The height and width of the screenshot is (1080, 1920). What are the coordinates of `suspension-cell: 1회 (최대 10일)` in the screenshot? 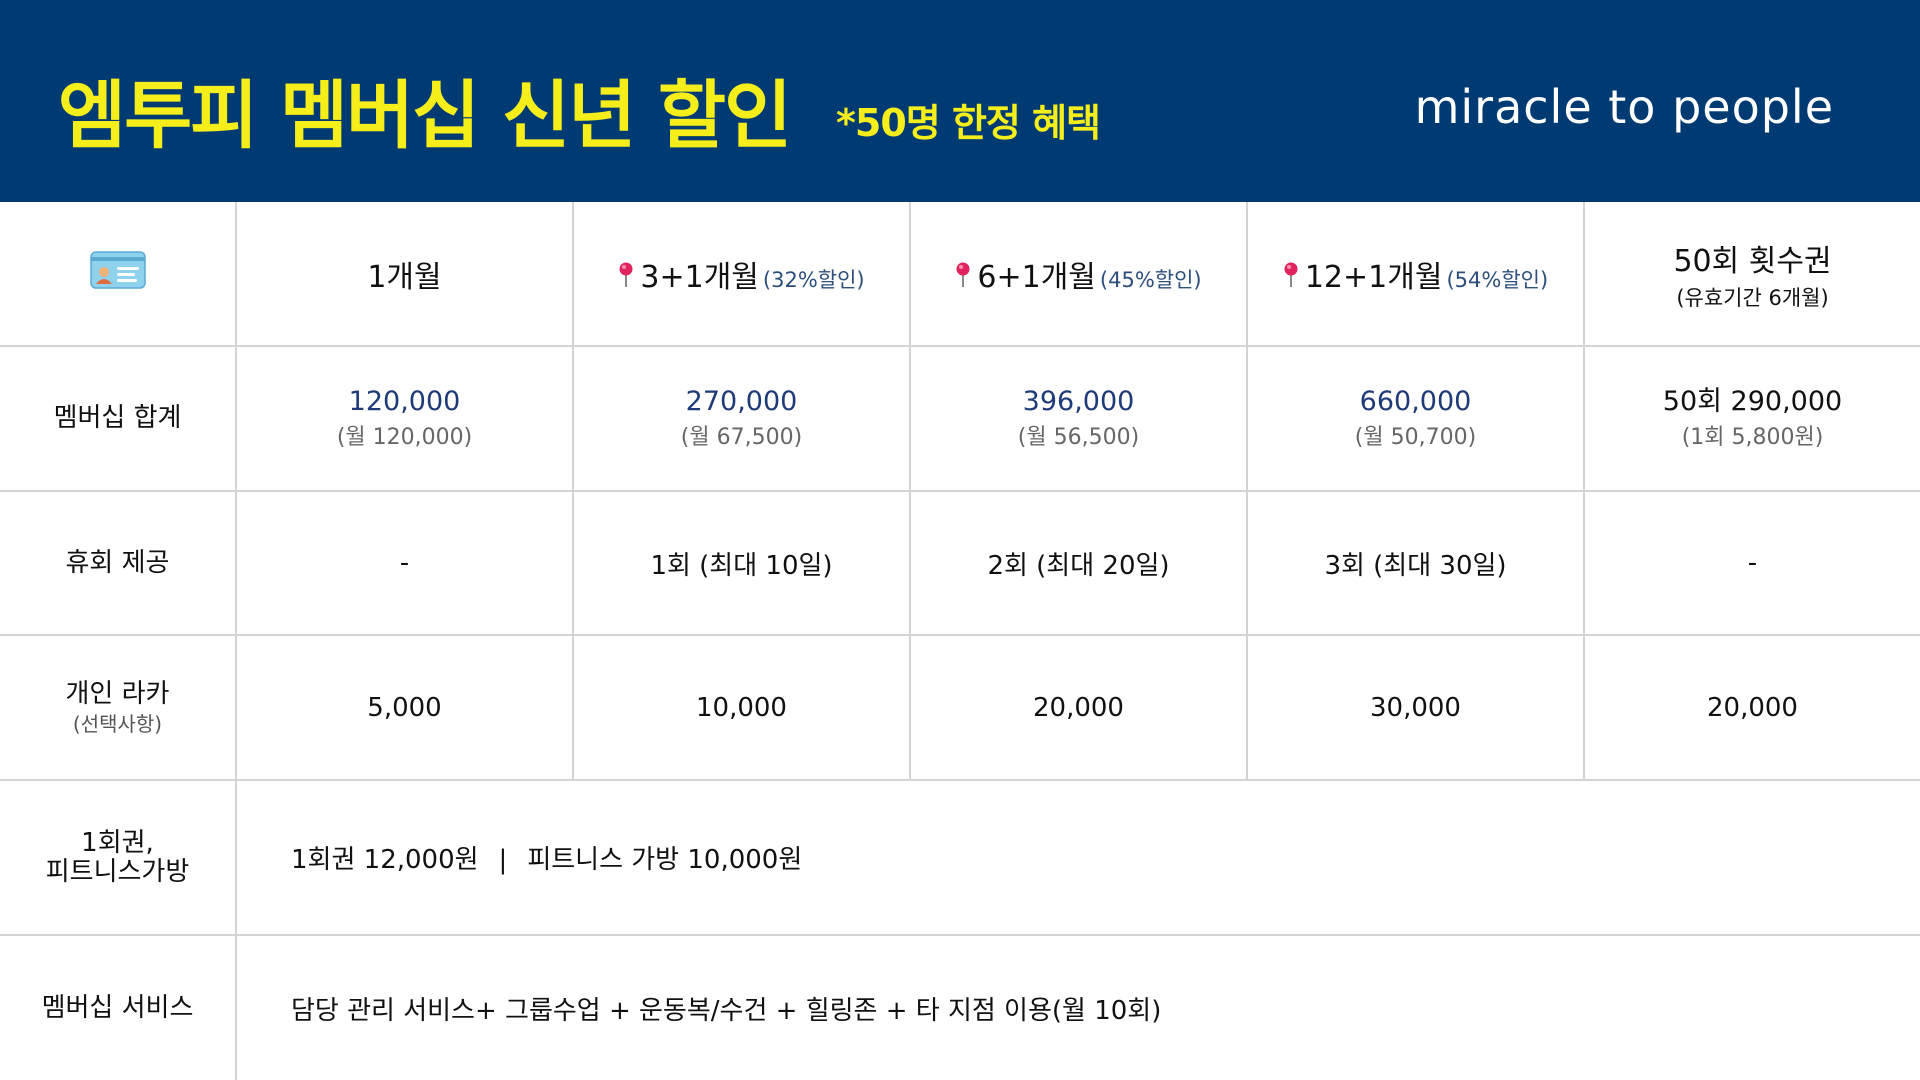 It's located at (741, 563).